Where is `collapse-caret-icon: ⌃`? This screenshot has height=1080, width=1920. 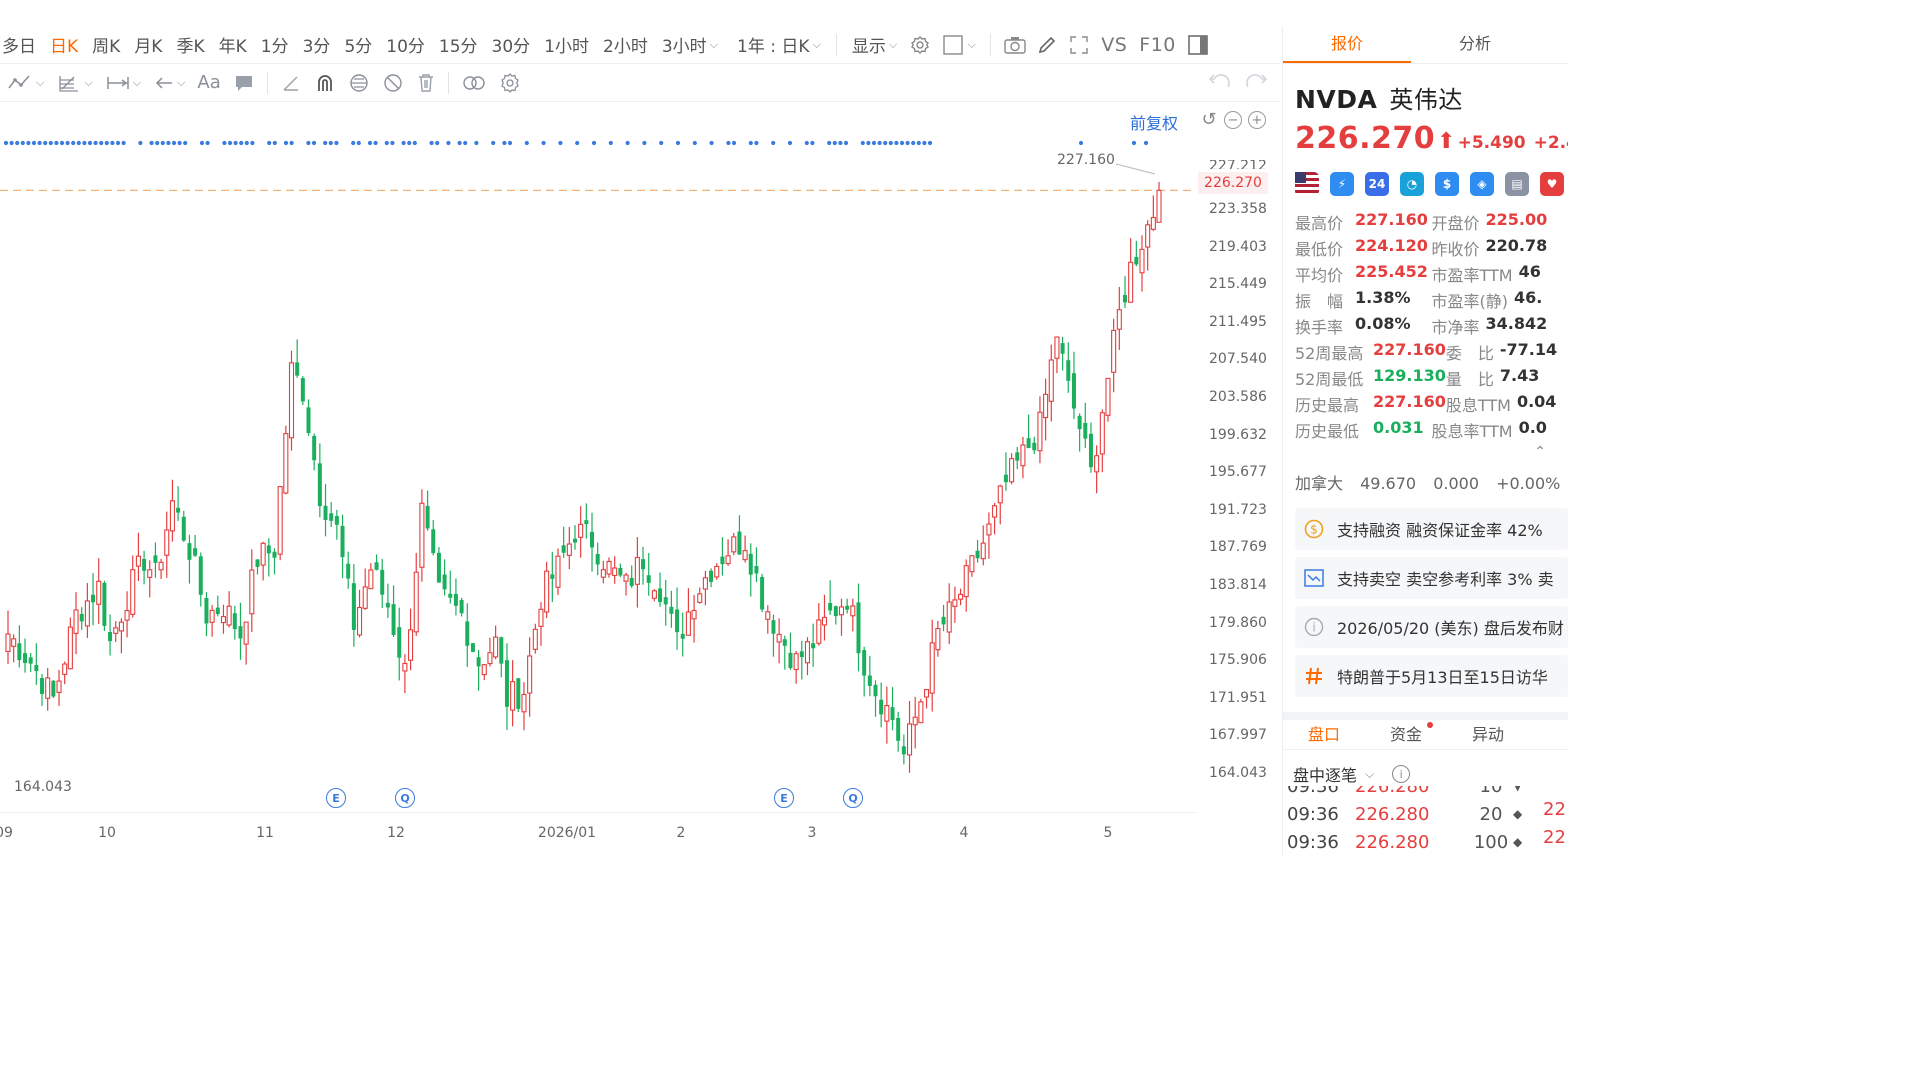
collapse-caret-icon: ⌃ is located at coordinates (1540, 452).